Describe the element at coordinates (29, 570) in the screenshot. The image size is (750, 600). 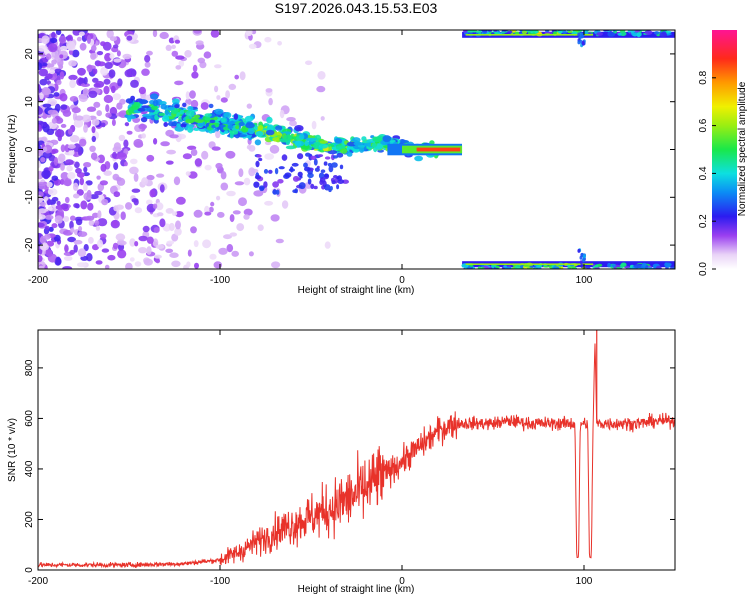
I see `snr-y-tick-label: 0` at that location.